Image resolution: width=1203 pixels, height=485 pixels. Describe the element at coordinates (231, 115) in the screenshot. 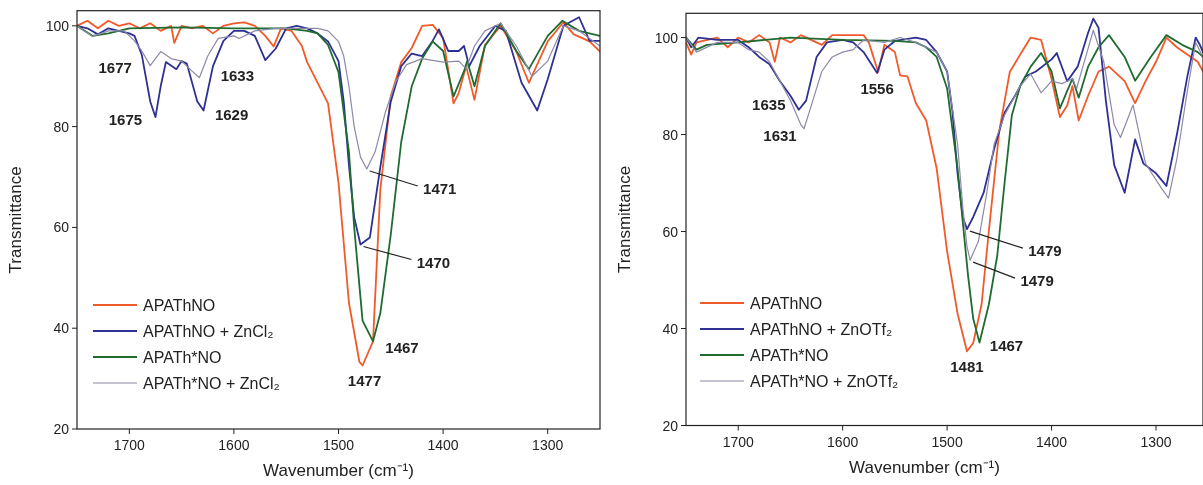

I see `annotation: 1629` at that location.